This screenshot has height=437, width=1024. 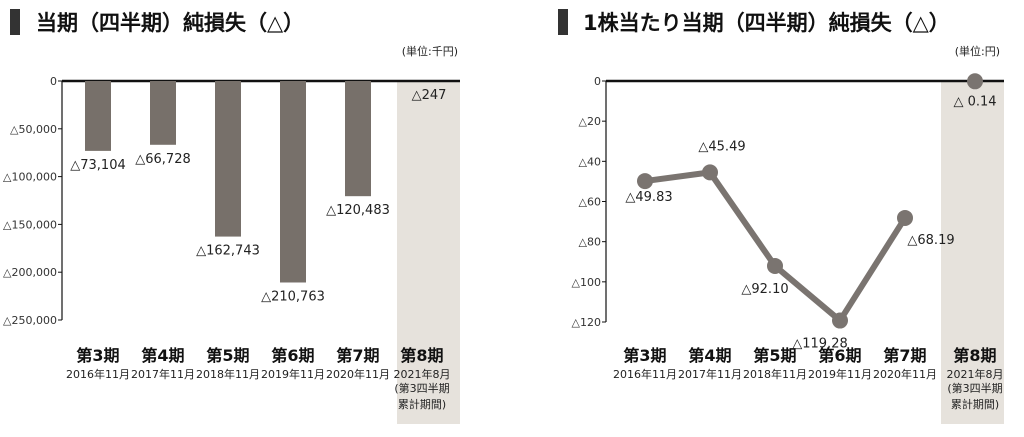 What do you see at coordinates (764, 289) in the screenshot?
I see `data-label: △92.10` at bounding box center [764, 289].